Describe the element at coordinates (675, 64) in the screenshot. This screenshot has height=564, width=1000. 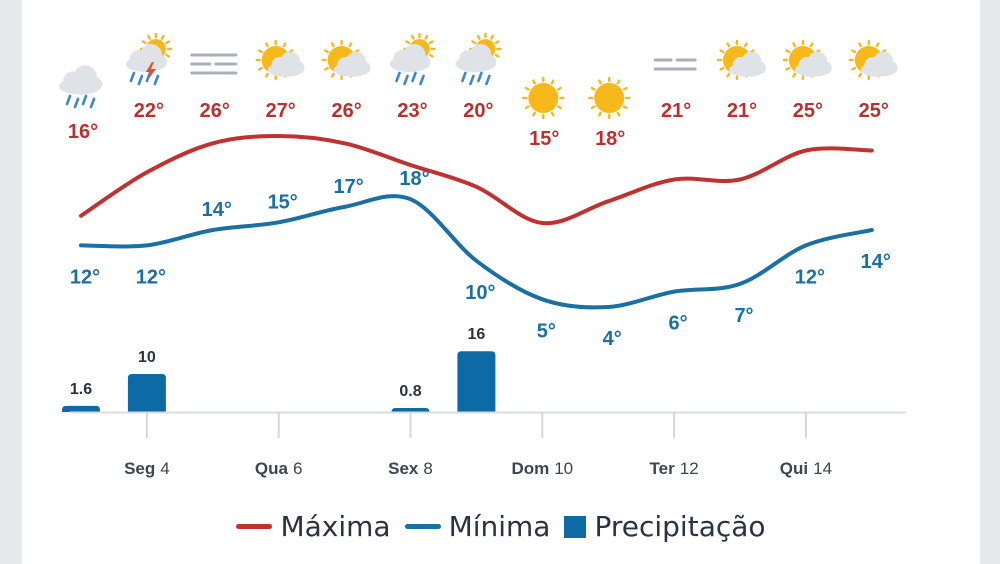
I see `haze-icon` at that location.